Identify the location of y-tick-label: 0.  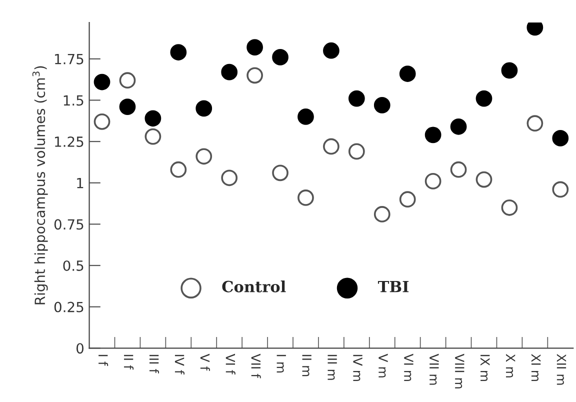
(80, 348).